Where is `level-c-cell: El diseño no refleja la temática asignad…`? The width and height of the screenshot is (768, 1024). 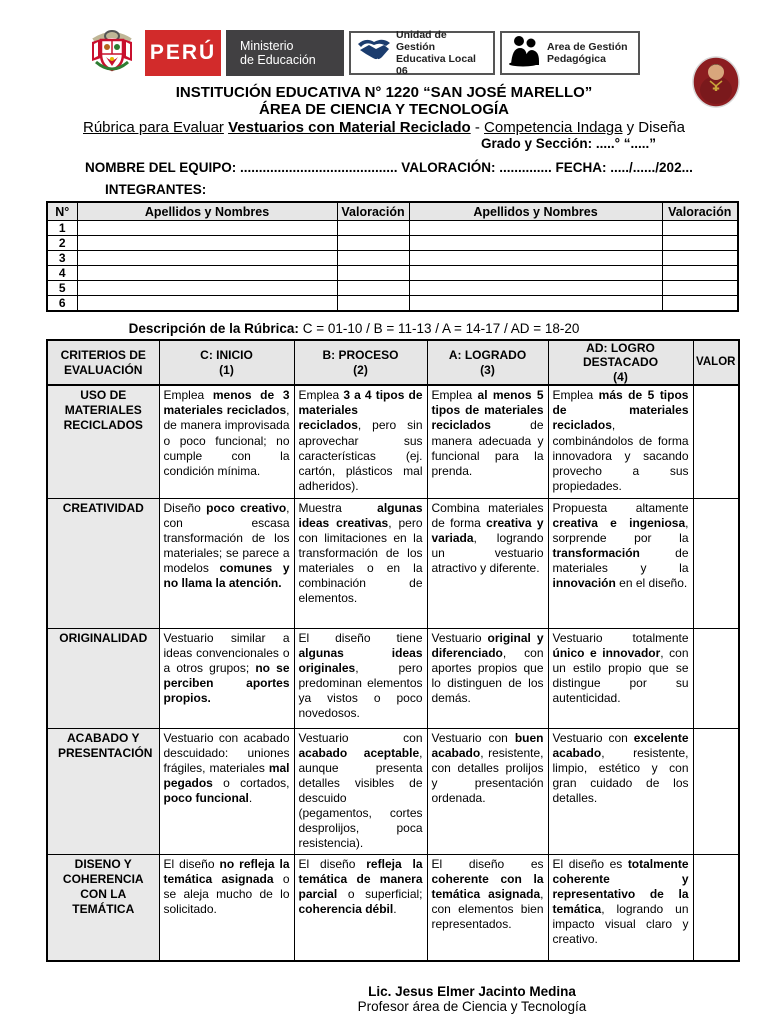
level-c-cell: El diseño no refleja la temática asignad… is located at coordinates (226, 907).